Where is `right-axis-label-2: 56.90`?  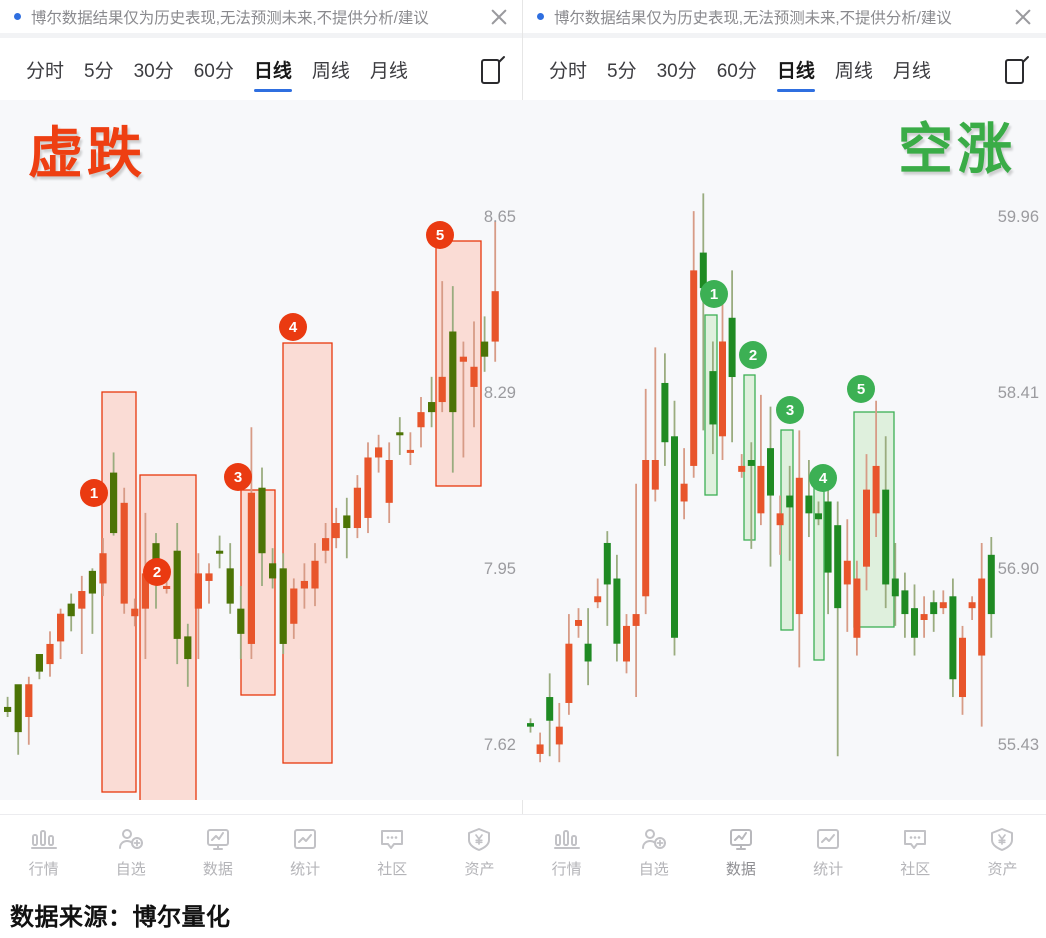 right-axis-label-2: 56.90 is located at coordinates (1018, 569).